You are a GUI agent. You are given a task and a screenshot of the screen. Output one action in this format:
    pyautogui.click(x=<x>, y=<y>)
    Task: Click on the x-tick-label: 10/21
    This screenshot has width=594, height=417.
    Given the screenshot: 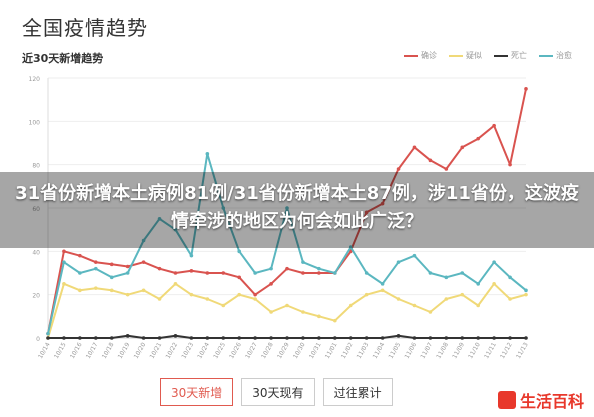 What is the action you would take?
    pyautogui.click(x=156, y=350)
    